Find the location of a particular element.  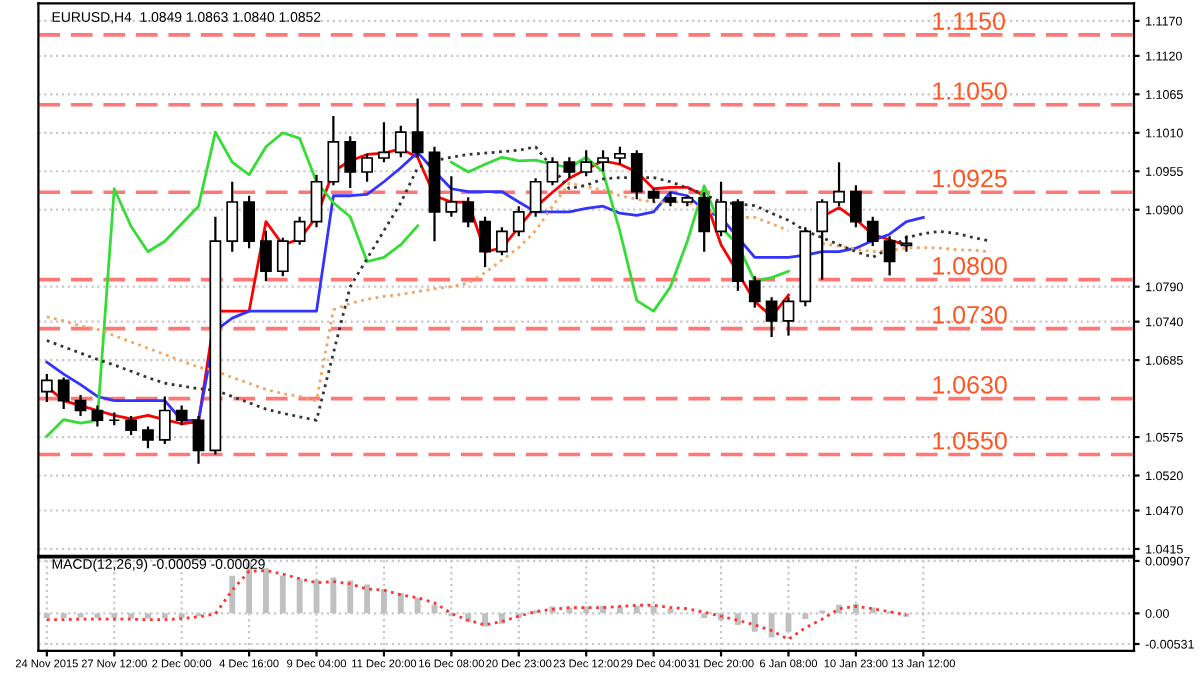

ref-line-label: 1.0925 is located at coordinates (970, 178).